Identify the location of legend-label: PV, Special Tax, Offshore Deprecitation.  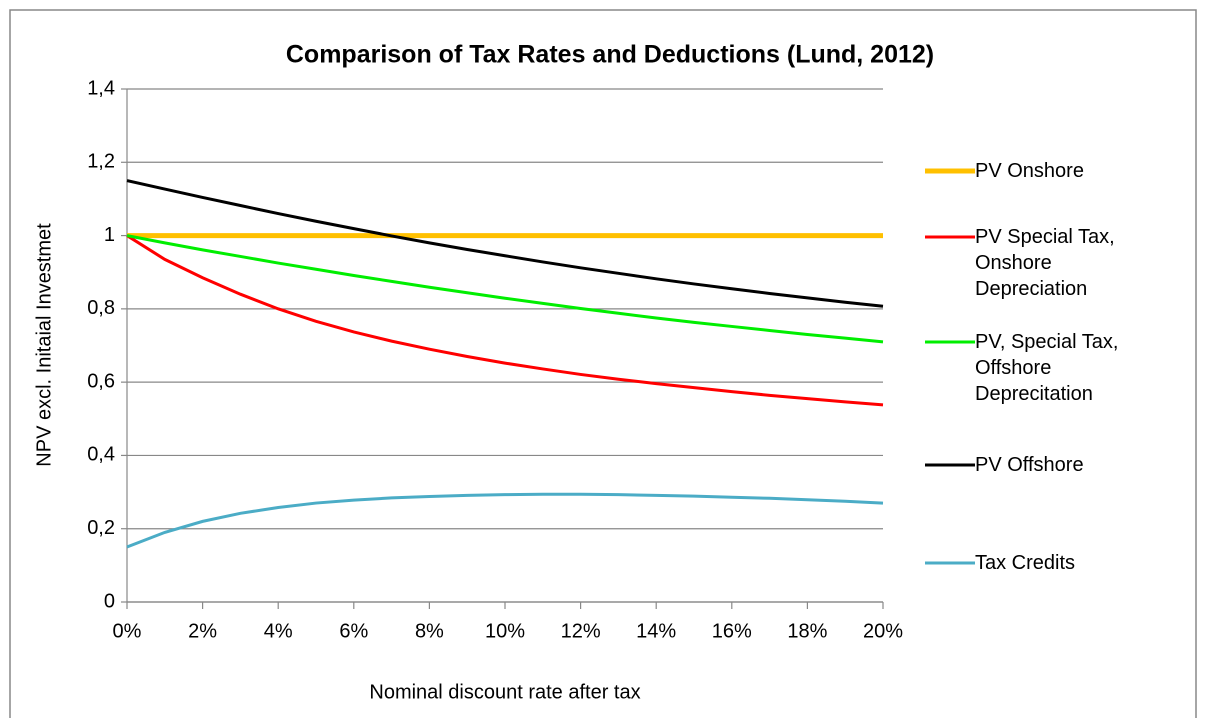
(1047, 368).